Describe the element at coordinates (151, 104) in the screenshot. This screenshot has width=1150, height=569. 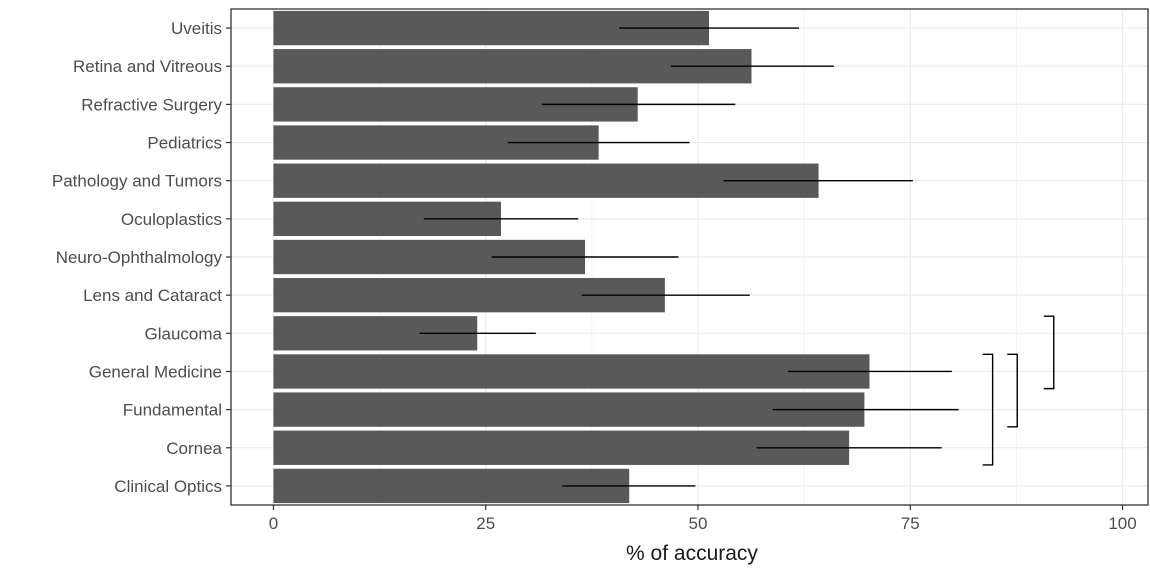
I see `y-tick-label: Refractive Surgery` at that location.